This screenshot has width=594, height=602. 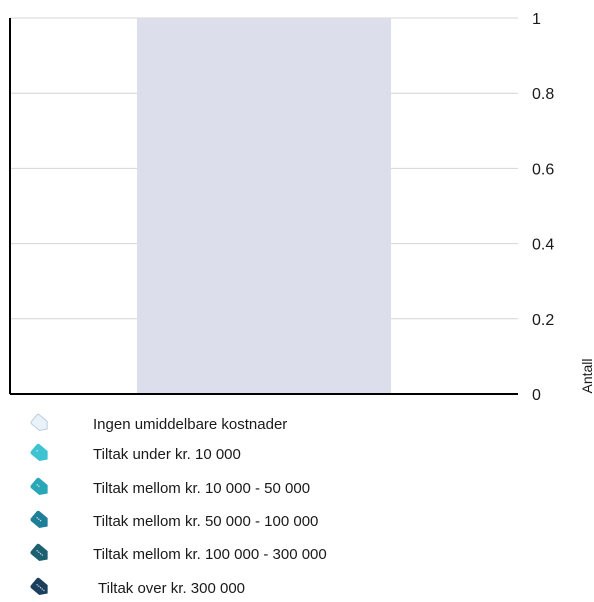 What do you see at coordinates (39, 422) in the screenshot?
I see `empty-tag-icon` at bounding box center [39, 422].